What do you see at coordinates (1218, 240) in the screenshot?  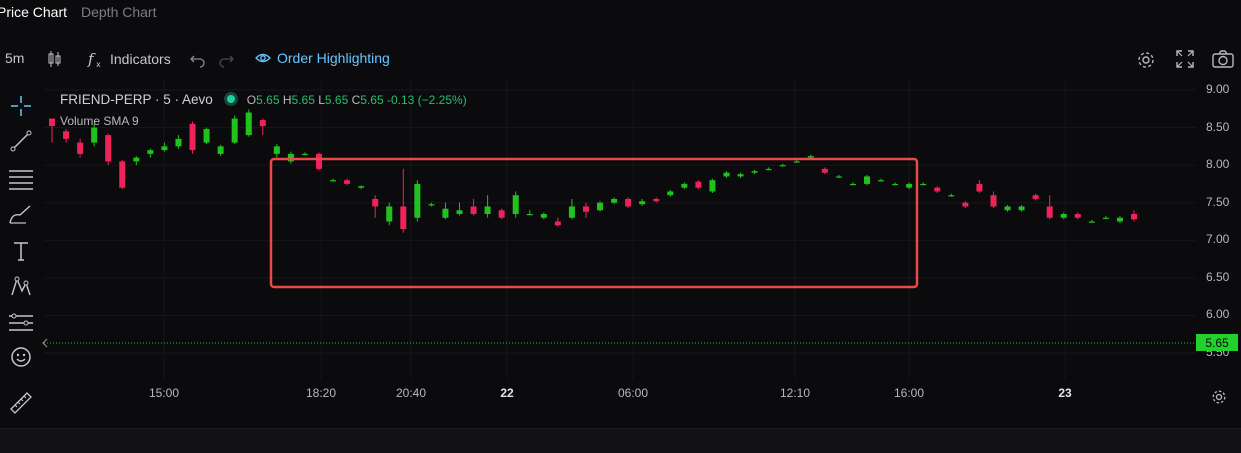 I see `price-axis: 9.00 8.50 8.00 7.50 7.00 6.50 6.00 5.50` at bounding box center [1218, 240].